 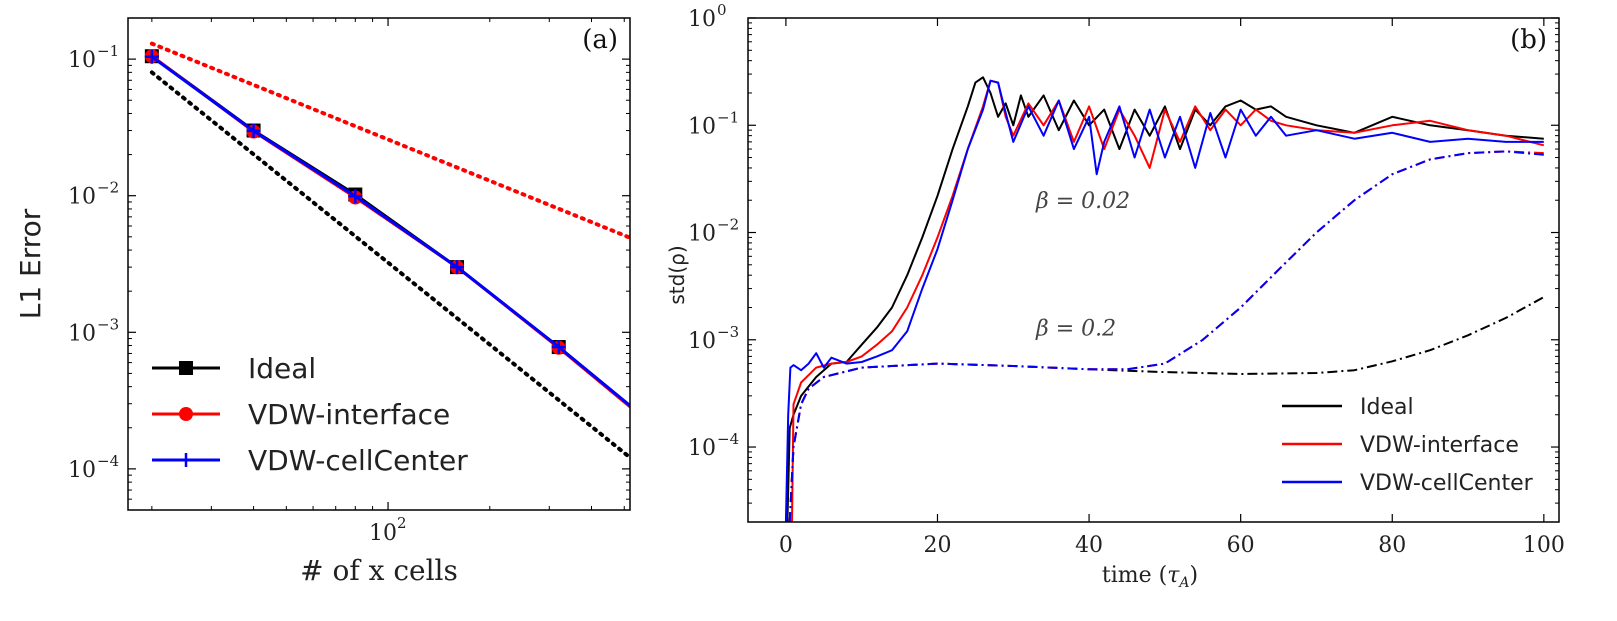 What do you see at coordinates (1183, 583) in the screenshot?
I see `x-axis-label-subscript: A` at bounding box center [1183, 583].